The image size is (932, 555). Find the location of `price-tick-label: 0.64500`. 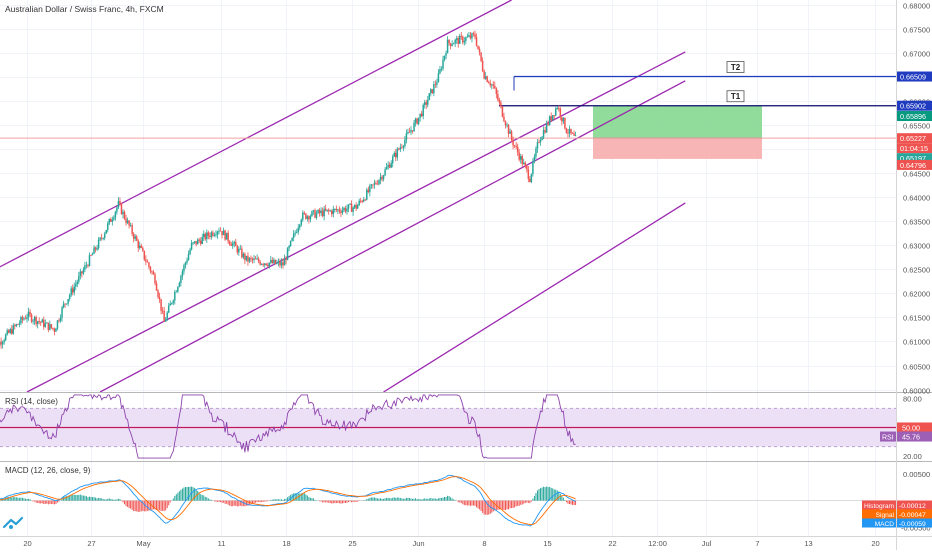

price-tick-label: 0.64500 is located at coordinates (916, 174).